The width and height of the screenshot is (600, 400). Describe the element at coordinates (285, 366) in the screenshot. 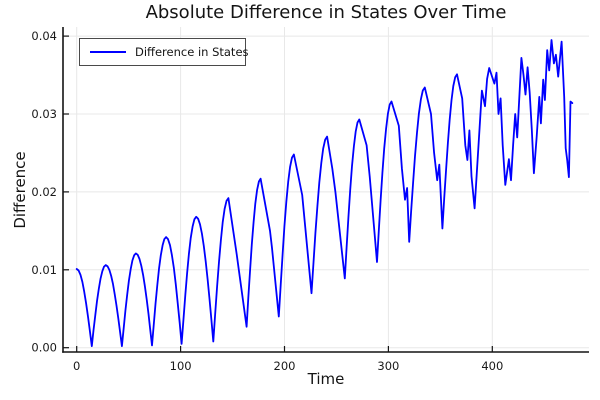

I see `x-tick-label: 200` at that location.